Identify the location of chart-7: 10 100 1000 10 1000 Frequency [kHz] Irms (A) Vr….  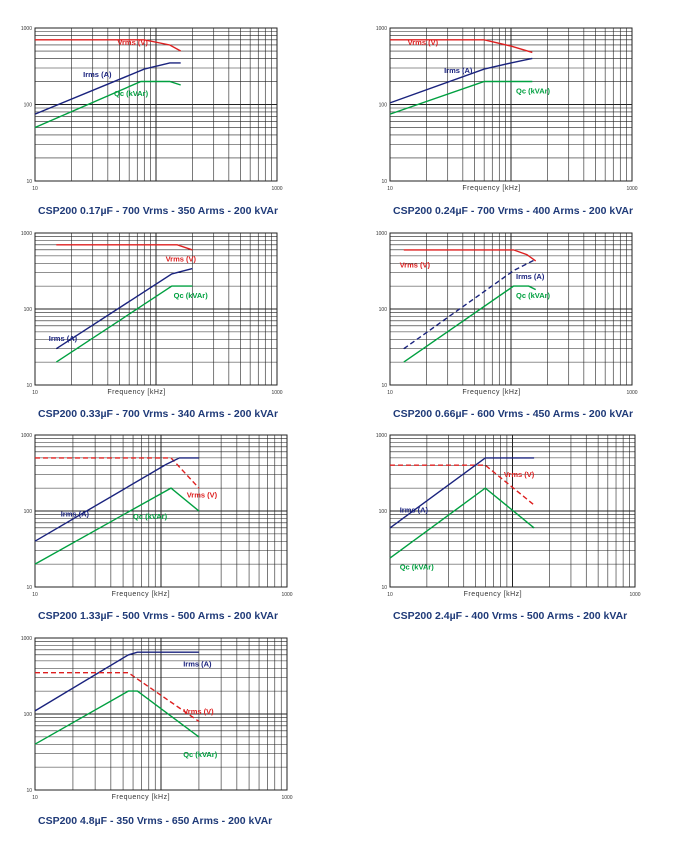
(157, 718).